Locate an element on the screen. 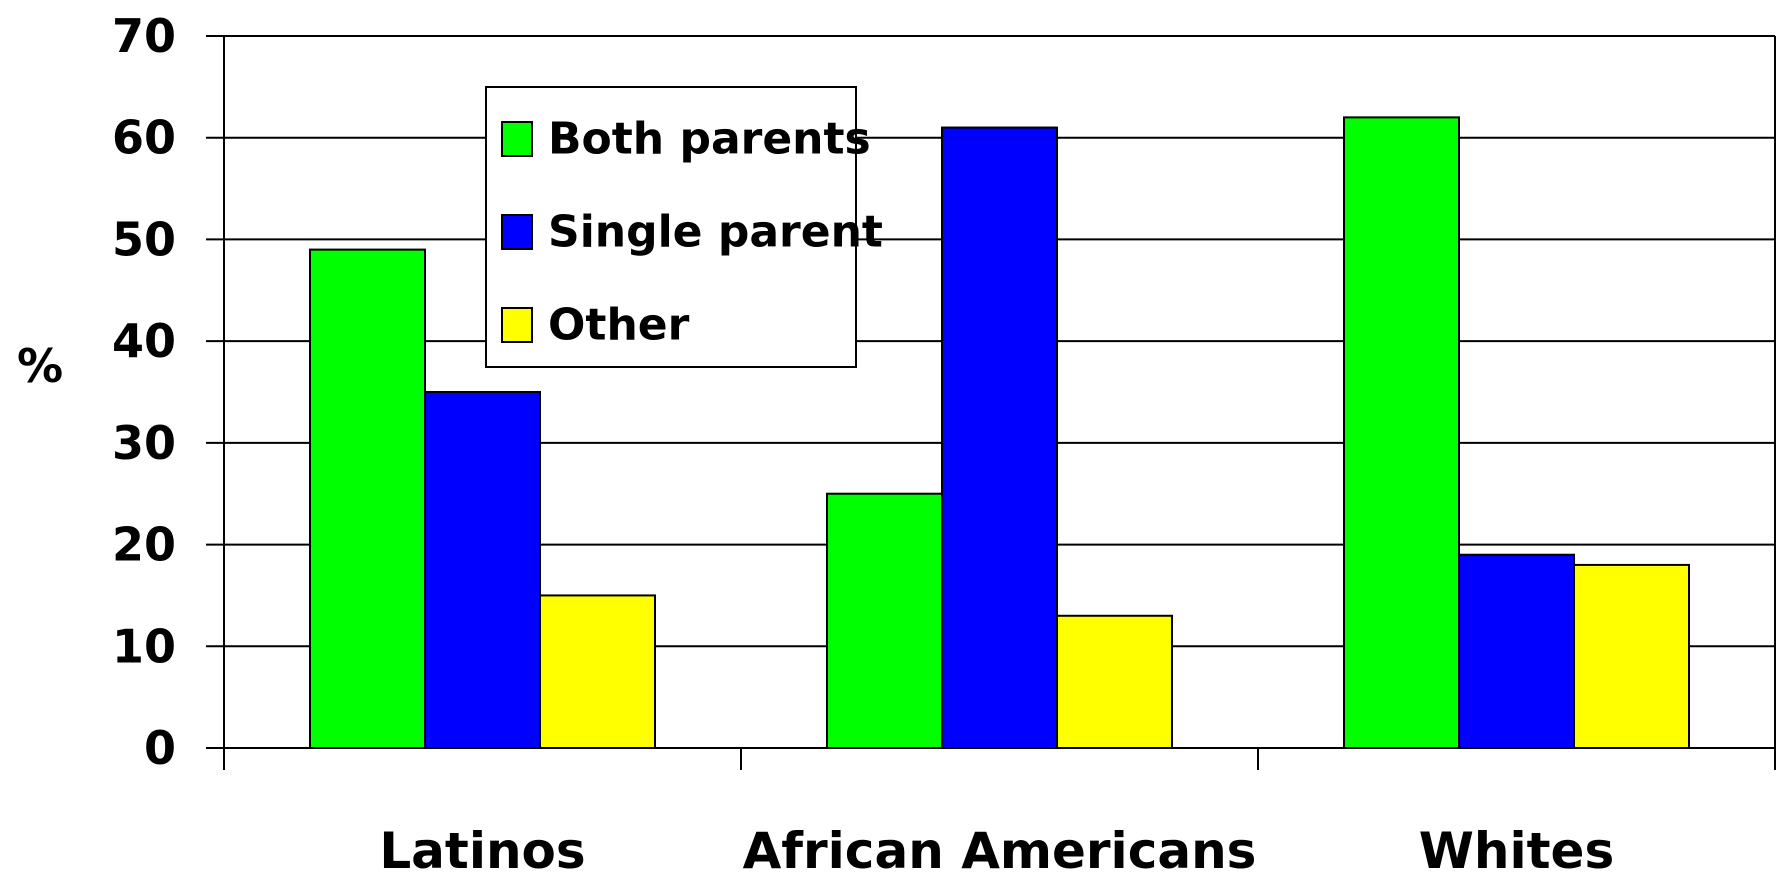  bar-single-parent-latinos is located at coordinates (482, 570).